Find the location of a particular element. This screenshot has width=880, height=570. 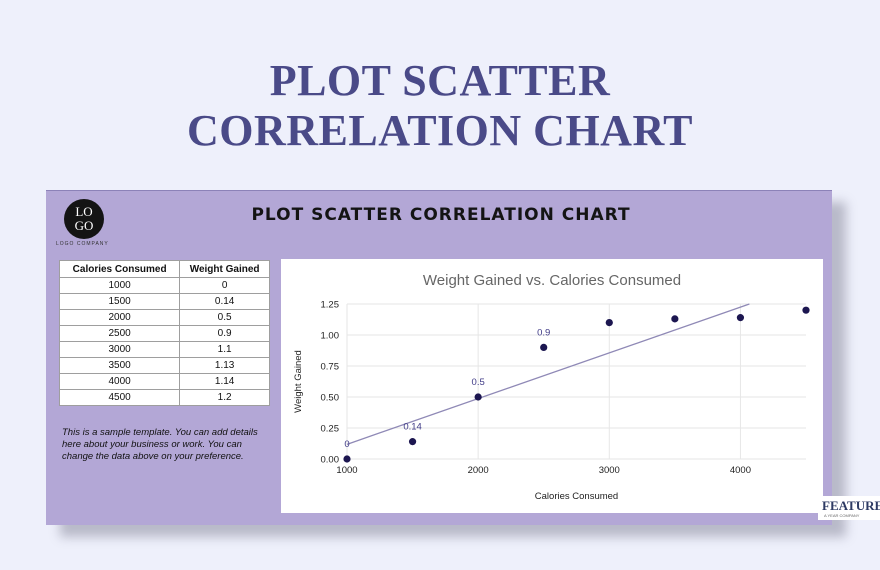

cell-calories: 1000 is located at coordinates (119, 285).